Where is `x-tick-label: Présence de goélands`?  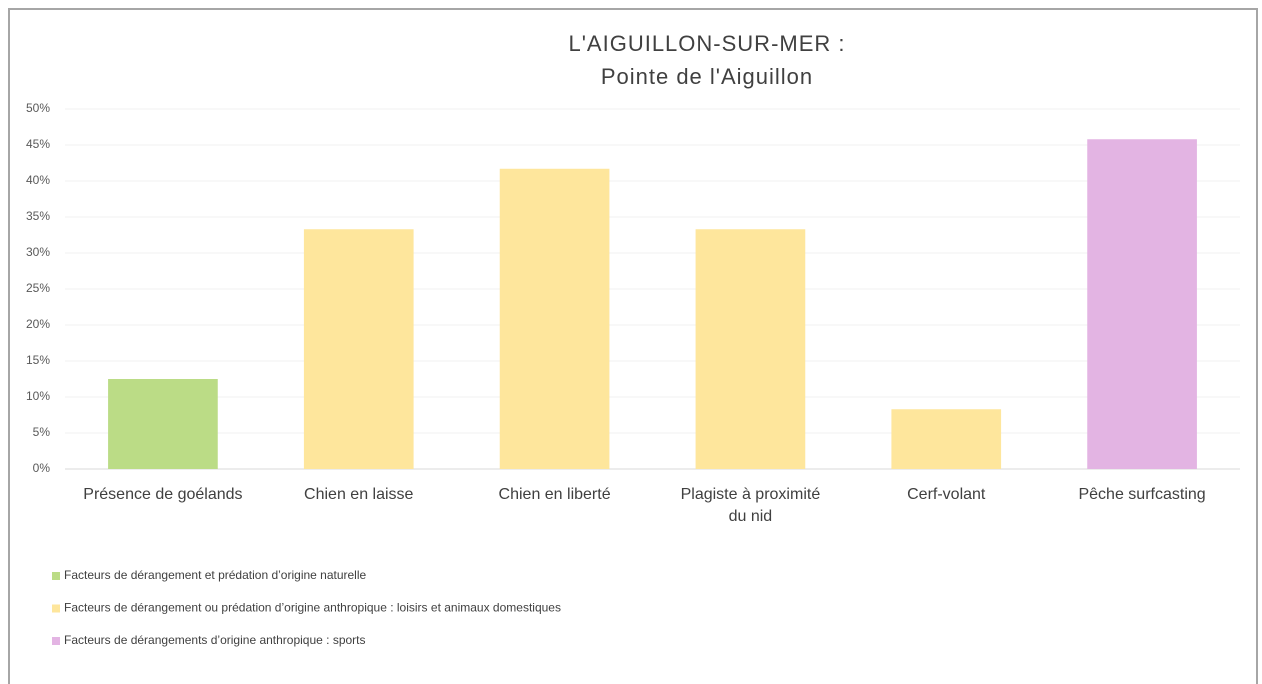
x-tick-label: Présence de goélands is located at coordinates (163, 494).